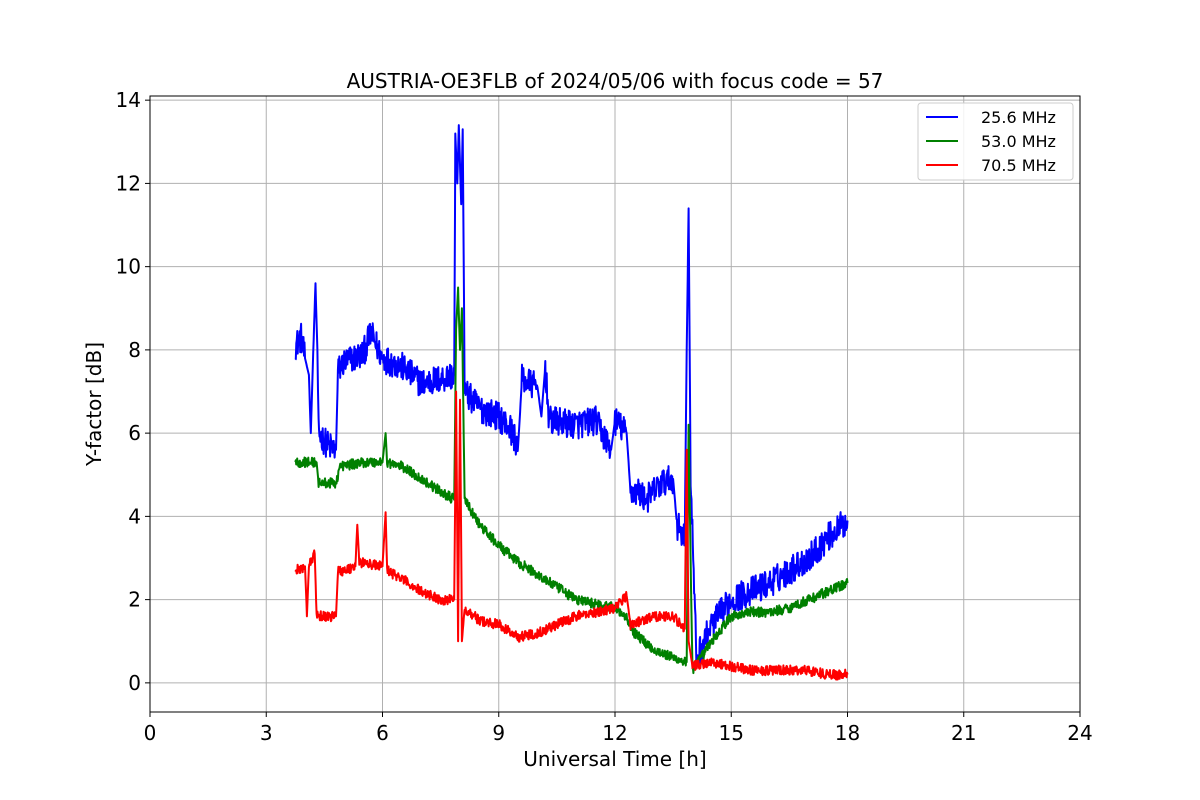 This screenshot has width=1200, height=800. Describe the element at coordinates (266, 733) in the screenshot. I see `x-tick-label: 3` at that location.